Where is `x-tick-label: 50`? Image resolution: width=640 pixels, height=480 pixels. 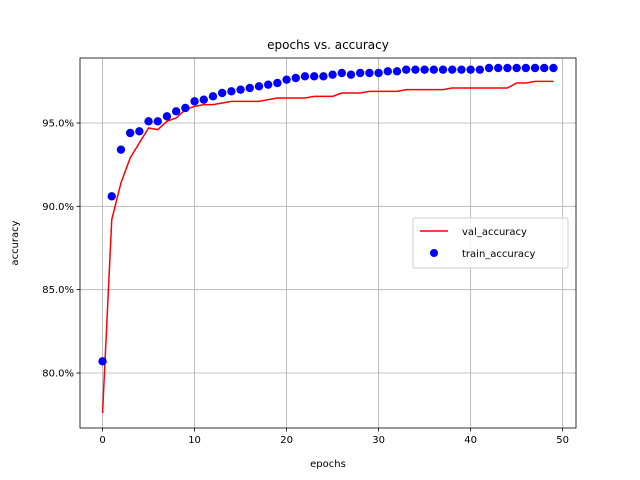
x-tick-label: 50 is located at coordinates (562, 440).